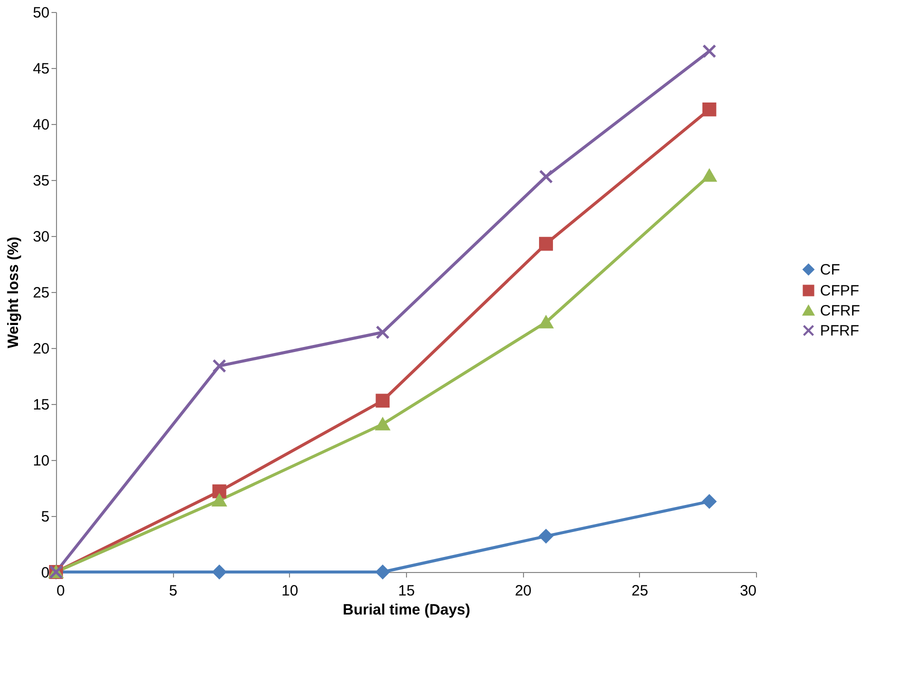 This screenshot has width=922, height=675. I want to click on x-tick-label: 20, so click(523, 591).